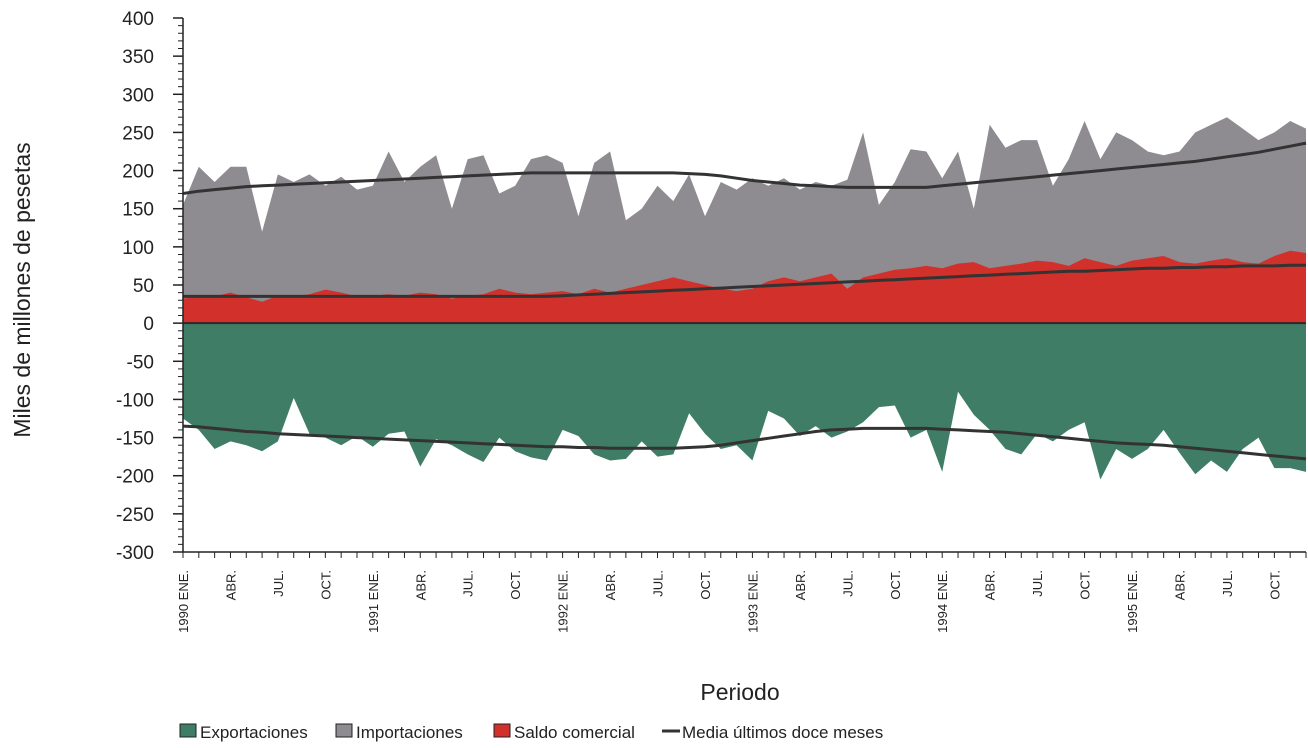  What do you see at coordinates (183, 601) in the screenshot?
I see `x-tick-label: 1990 ENE.` at bounding box center [183, 601].